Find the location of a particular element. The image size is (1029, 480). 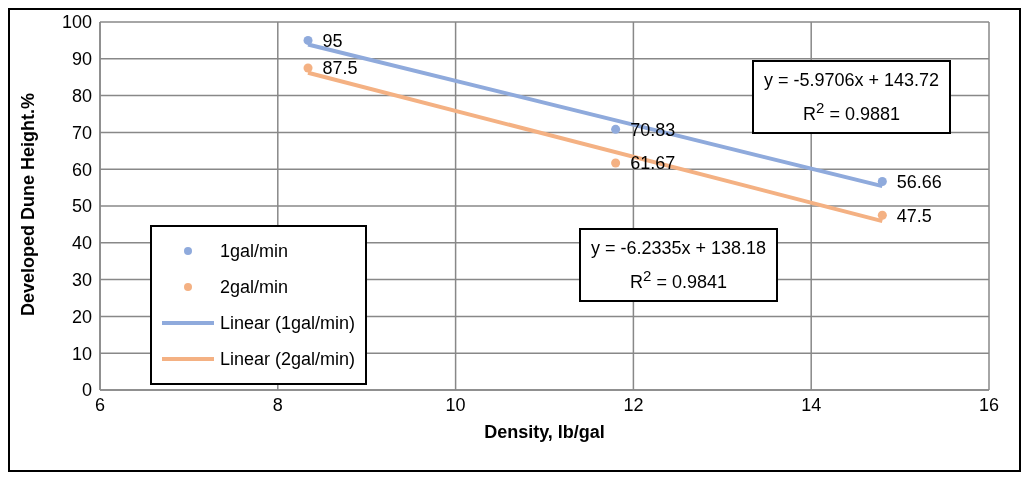

x-tick-label: 16 is located at coordinates (989, 404).